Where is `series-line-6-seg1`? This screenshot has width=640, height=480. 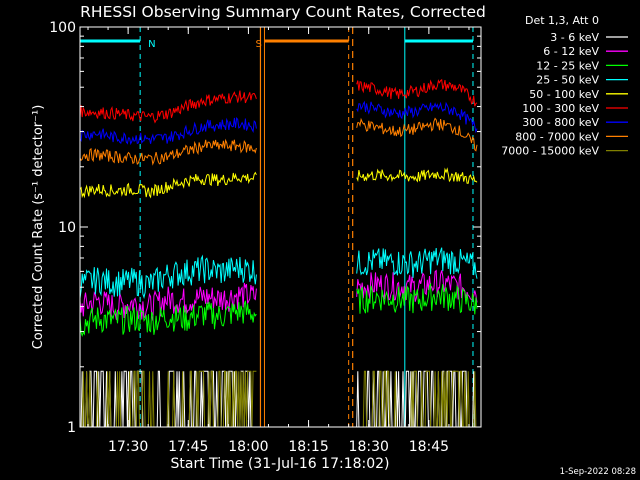 series-line-6-seg1 is located at coordinates (168, 131).